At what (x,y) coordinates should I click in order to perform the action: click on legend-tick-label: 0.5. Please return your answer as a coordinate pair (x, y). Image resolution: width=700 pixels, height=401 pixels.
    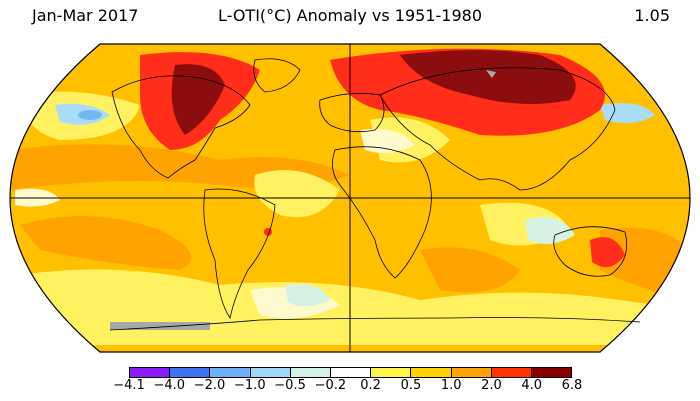
    Looking at the image, I should click on (411, 385).